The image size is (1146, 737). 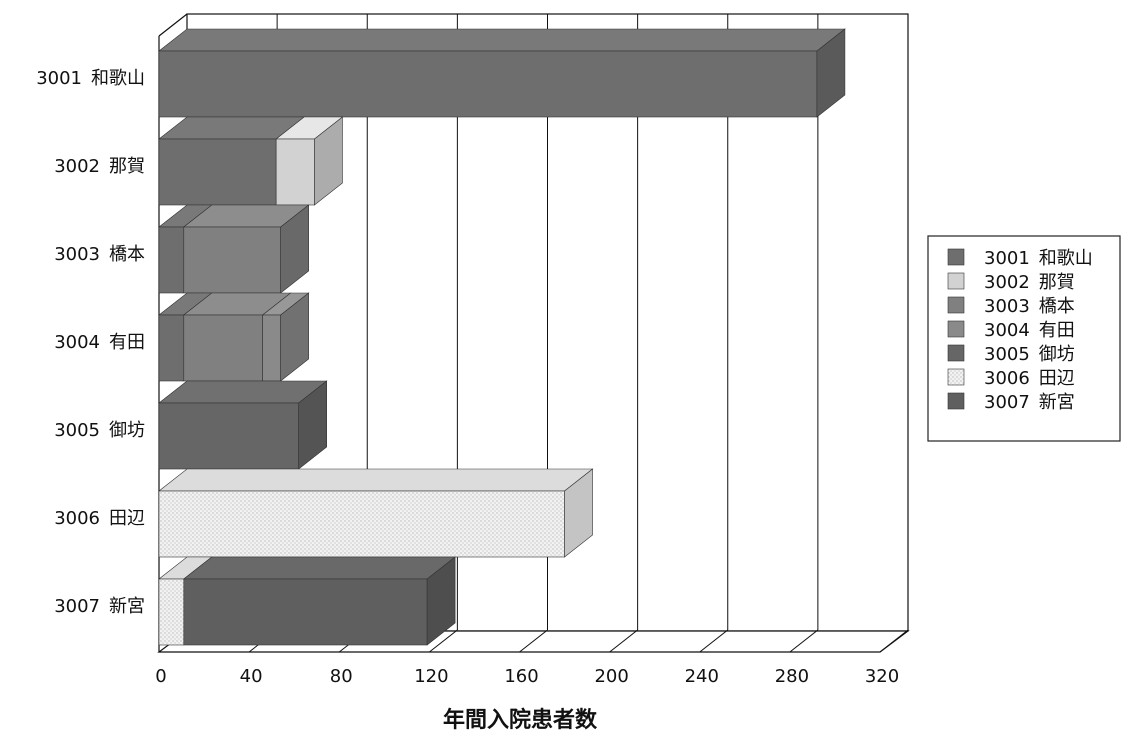 What do you see at coordinates (431, 676) in the screenshot?
I see `x-tick-label: 120` at bounding box center [431, 676].